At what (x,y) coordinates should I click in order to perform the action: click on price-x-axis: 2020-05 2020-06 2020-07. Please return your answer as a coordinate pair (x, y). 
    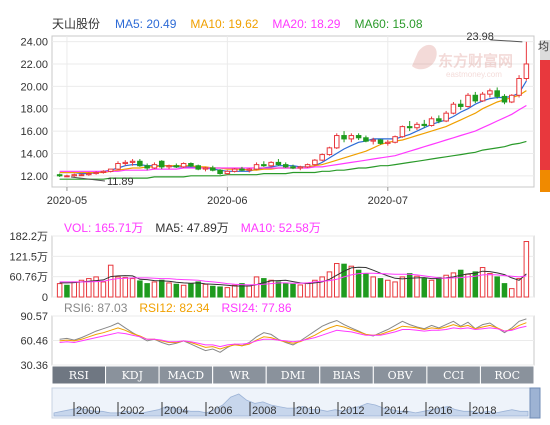
    Looking at the image, I should click on (227, 197).